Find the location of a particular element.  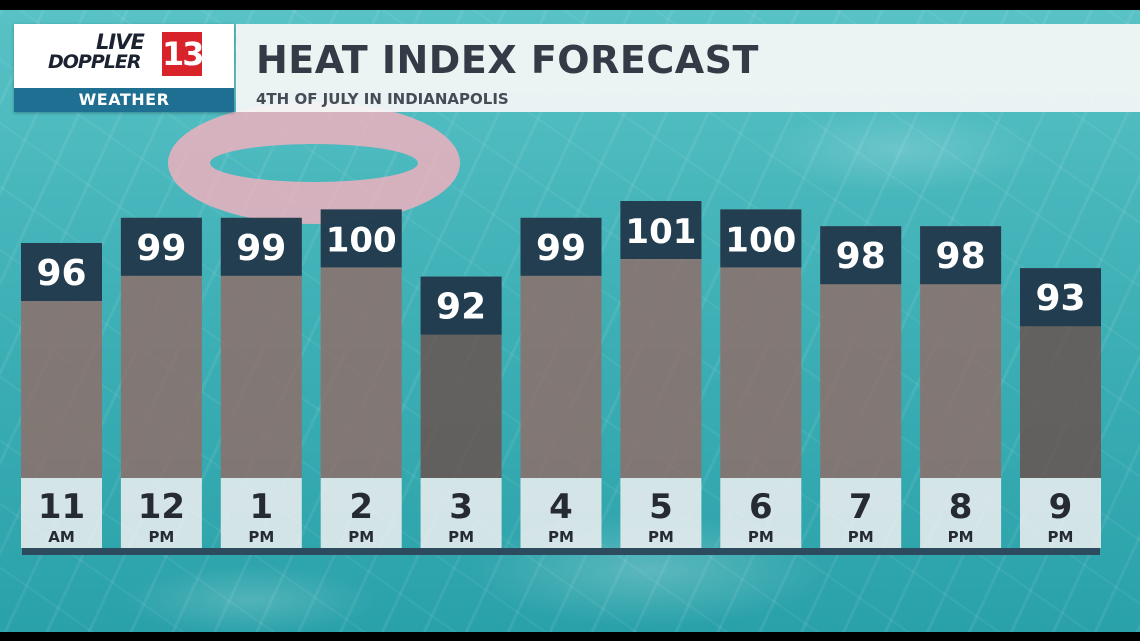

bar-value-label: 96 is located at coordinates (61, 273).